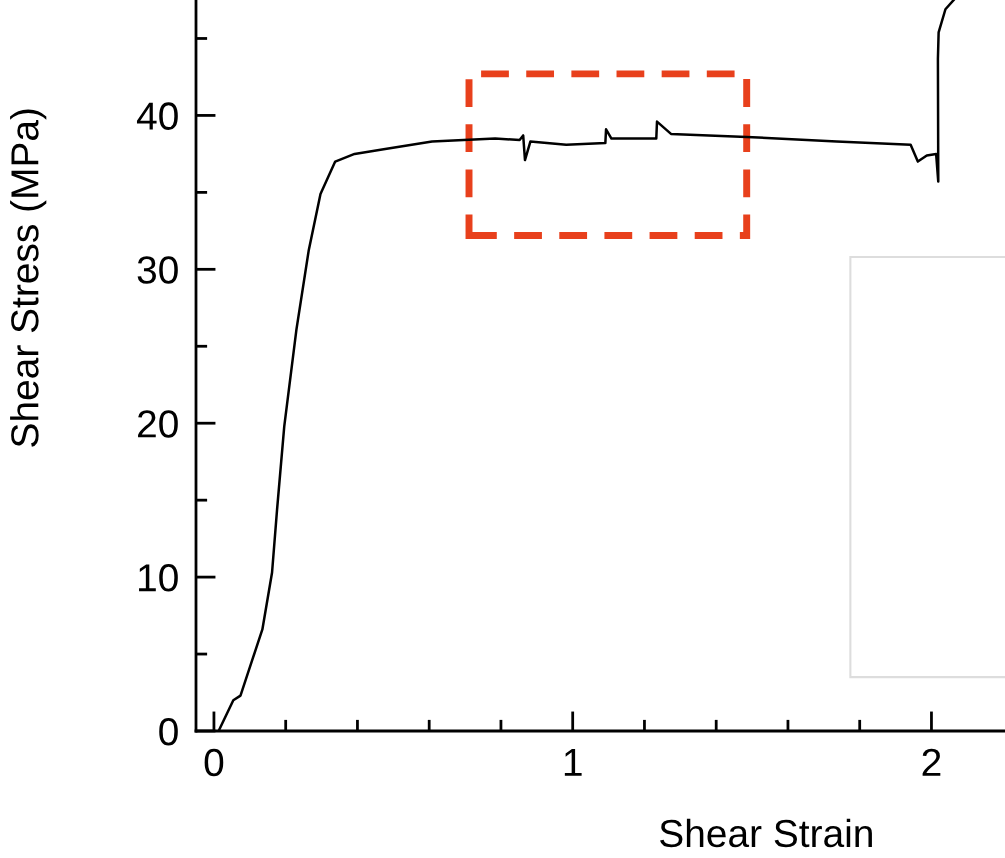 The height and width of the screenshot is (858, 1005). What do you see at coordinates (28, 278) in the screenshot?
I see `y-axis-title: Shear Stress (MPa)` at bounding box center [28, 278].